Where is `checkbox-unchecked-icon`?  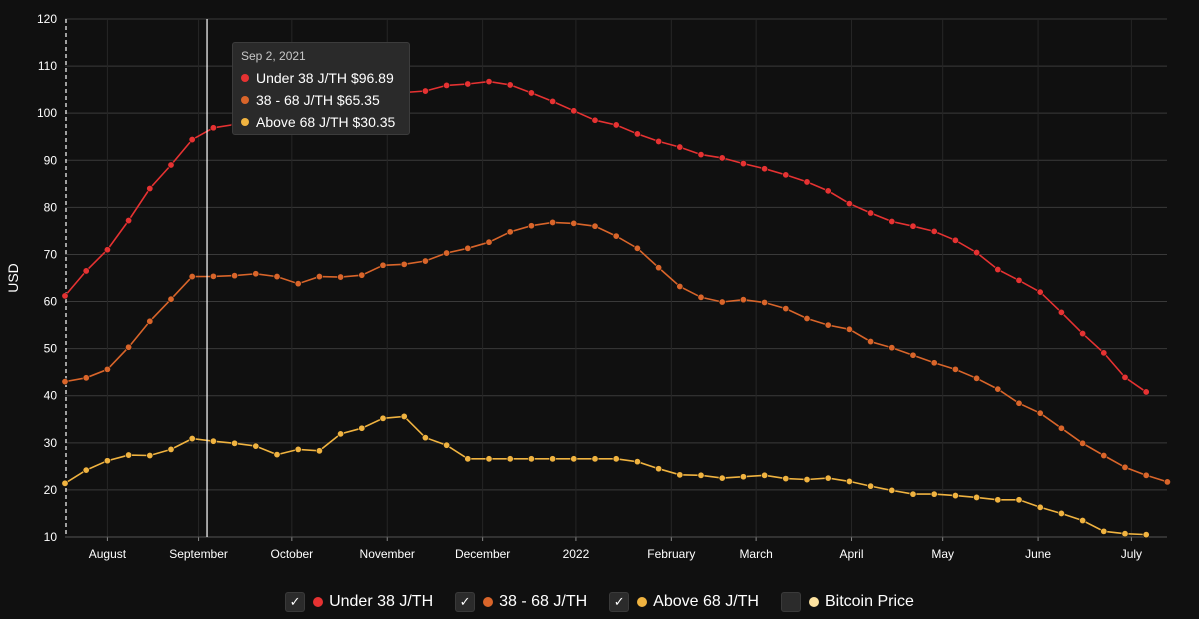
checkbox-unchecked-icon is located at coordinates (790, 602).